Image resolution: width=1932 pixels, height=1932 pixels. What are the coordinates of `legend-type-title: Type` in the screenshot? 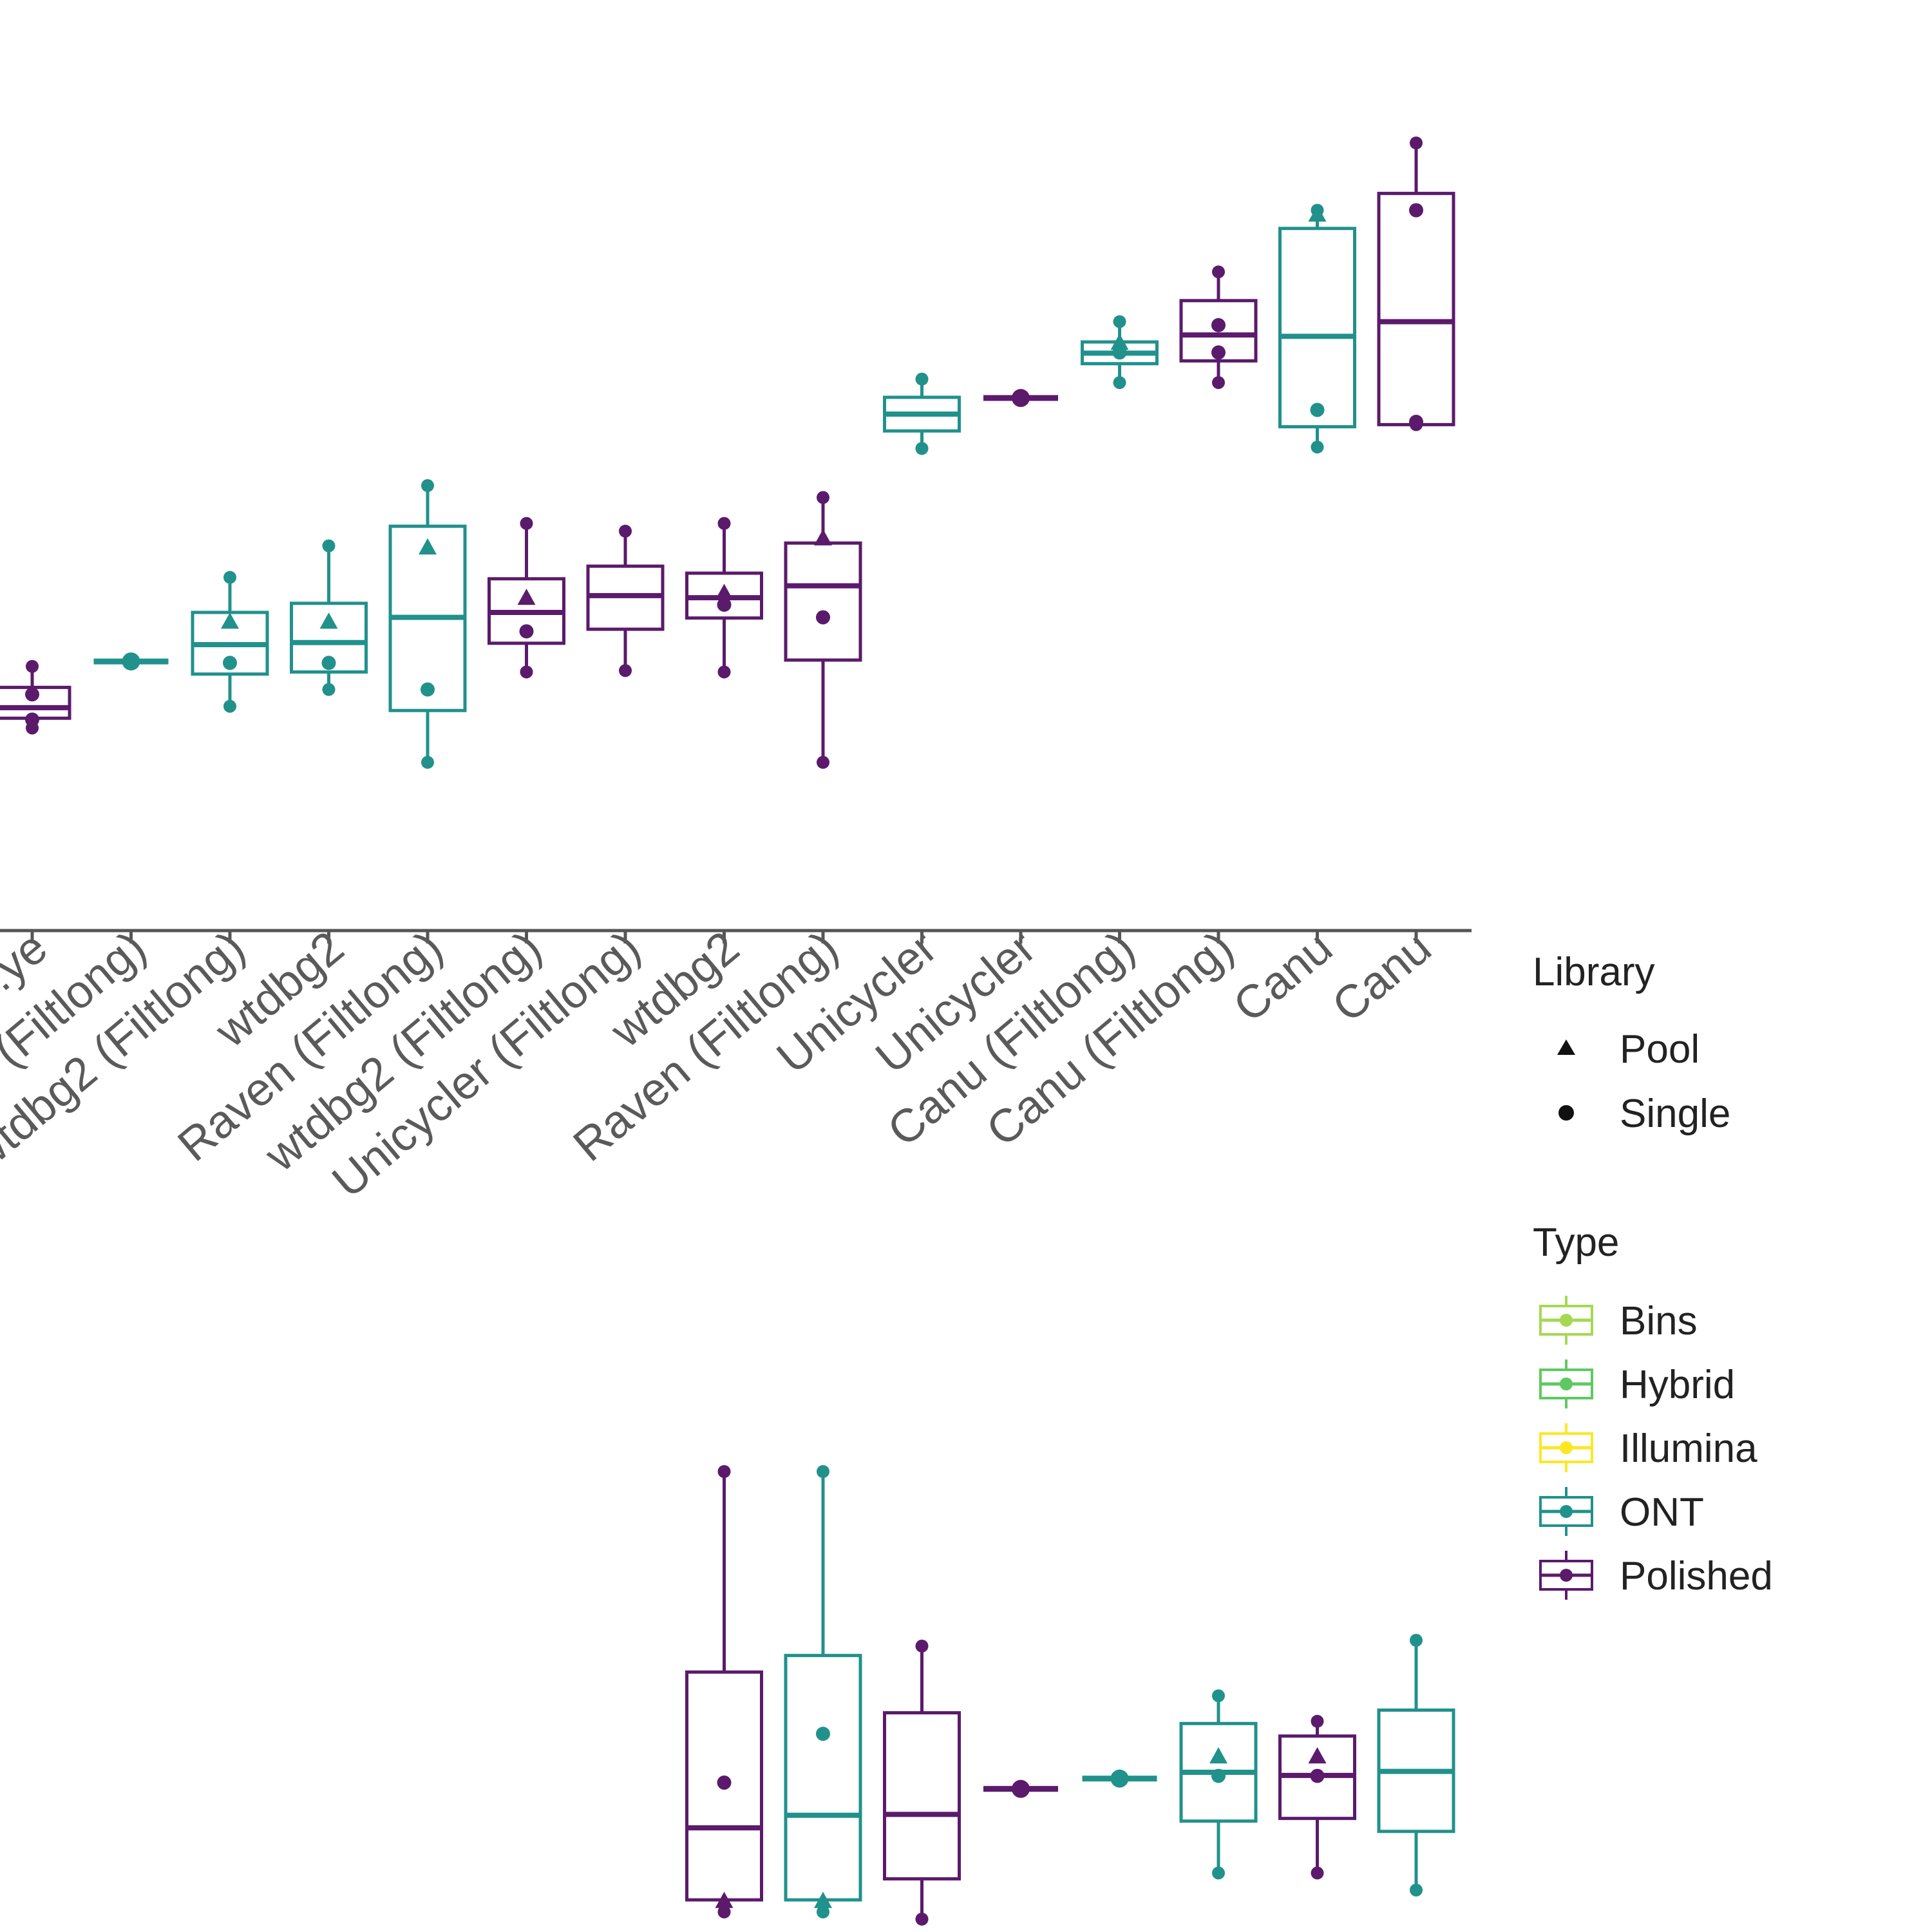 It's located at (1576, 1242).